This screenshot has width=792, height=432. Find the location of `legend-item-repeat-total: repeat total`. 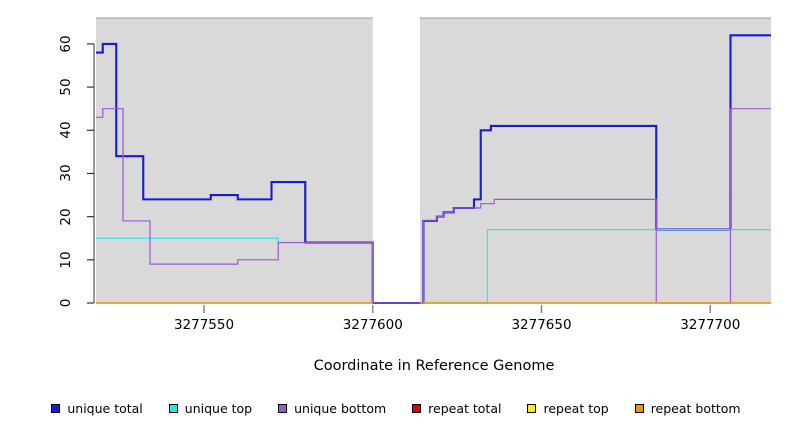

legend-item-repeat-total: repeat total is located at coordinates (456, 408).